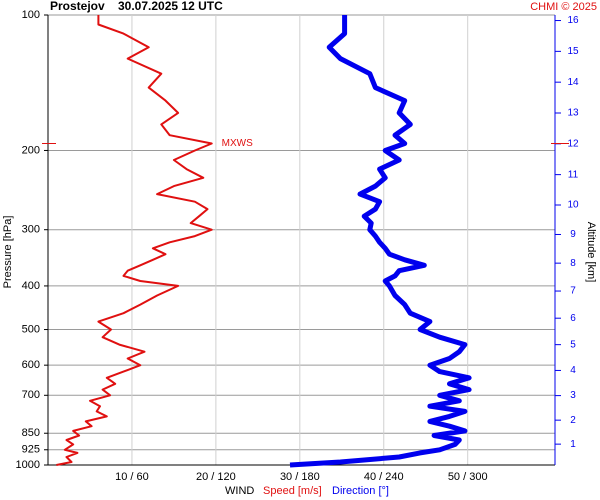 The image size is (600, 500). What do you see at coordinates (360, 491) in the screenshot?
I see `legend-entry: Direction [°]` at bounding box center [360, 491].